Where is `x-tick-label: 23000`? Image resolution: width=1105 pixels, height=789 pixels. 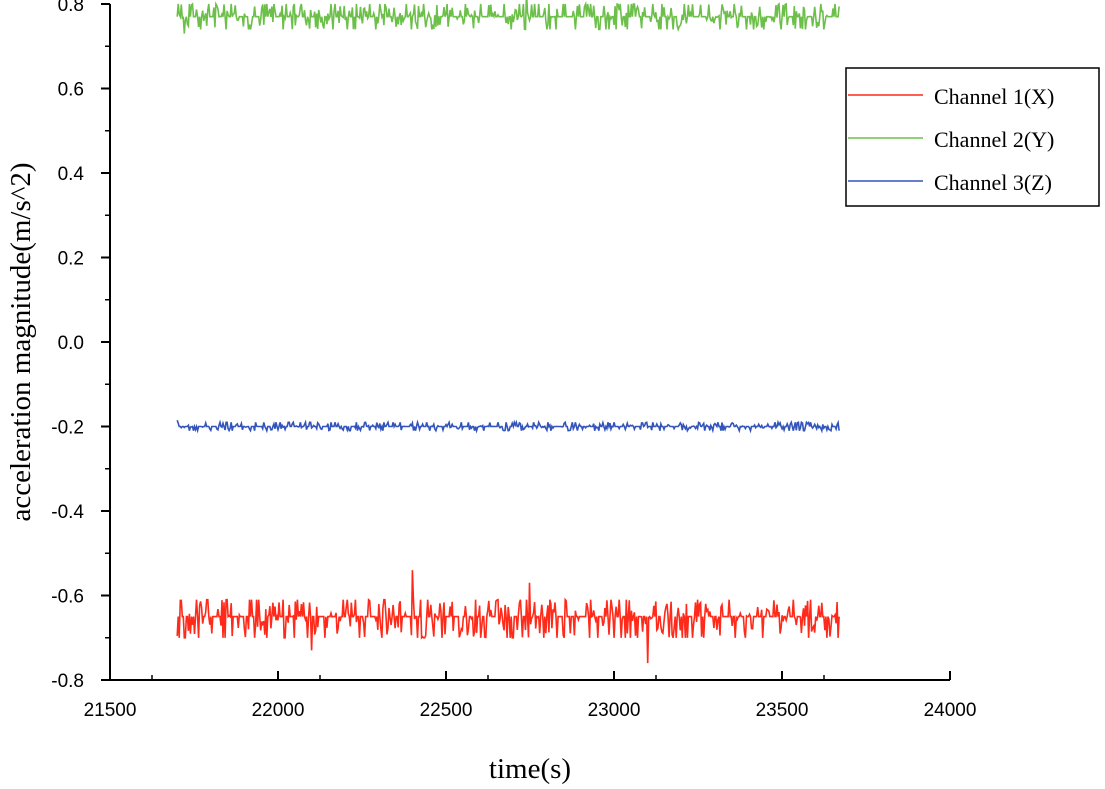 x-tick-label: 23000 is located at coordinates (614, 710).